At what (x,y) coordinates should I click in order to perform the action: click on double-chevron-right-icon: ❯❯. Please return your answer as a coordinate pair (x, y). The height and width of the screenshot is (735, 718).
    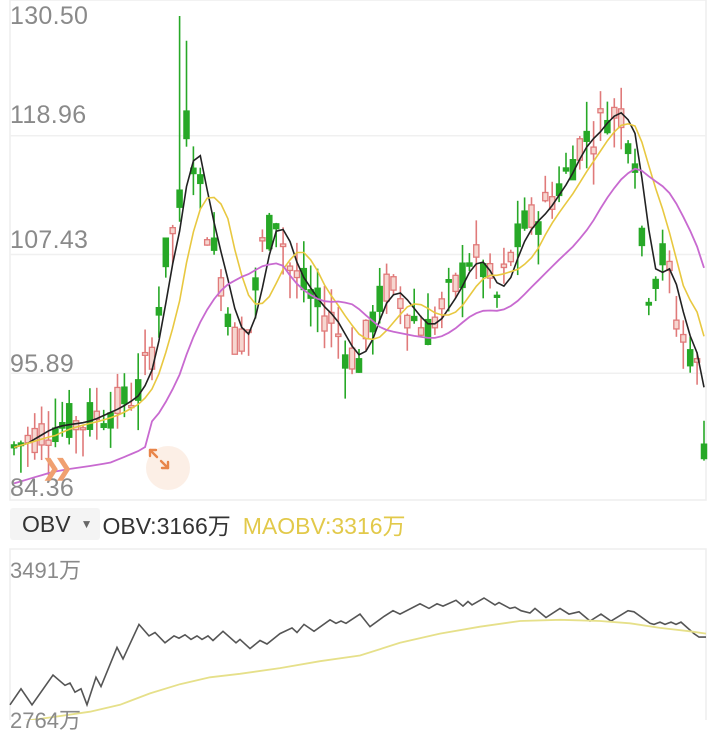
    Looking at the image, I should click on (57, 467).